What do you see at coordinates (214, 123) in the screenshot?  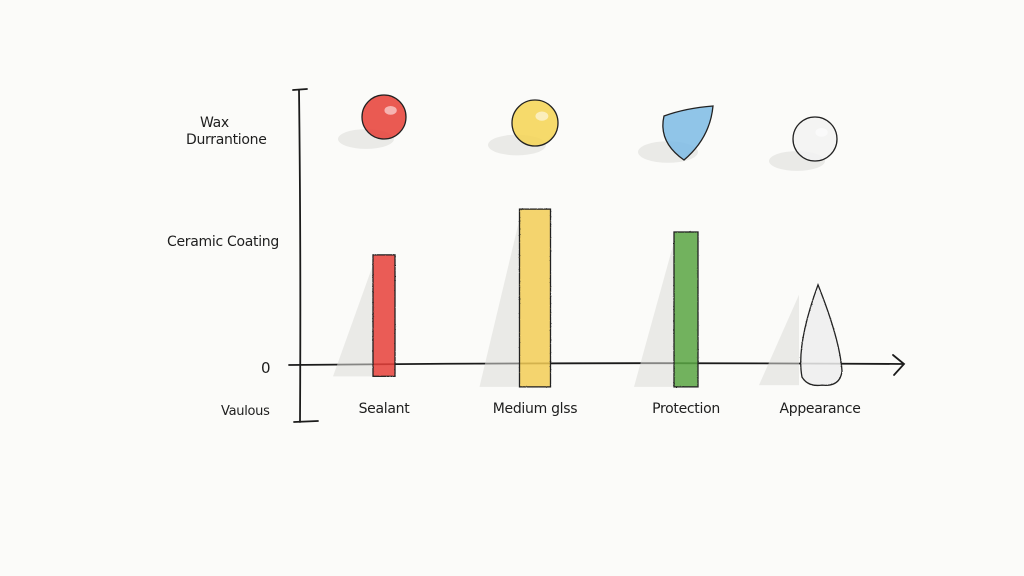 I see `y-tick-label-wax-line1: Wax` at bounding box center [214, 123].